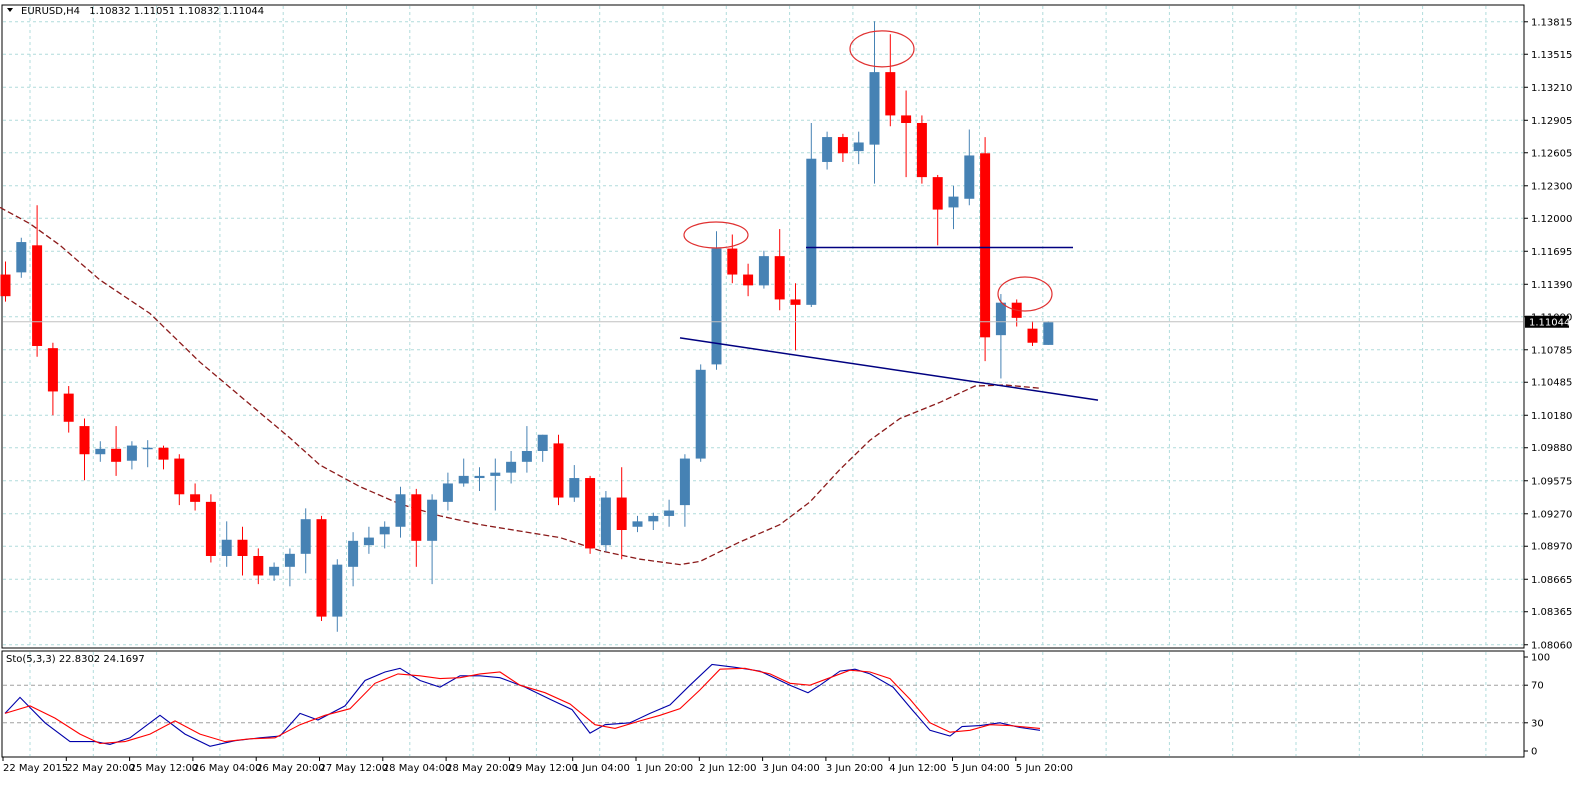 The height and width of the screenshot is (790, 1596). I want to click on stochastic-panel, so click(763, 704).